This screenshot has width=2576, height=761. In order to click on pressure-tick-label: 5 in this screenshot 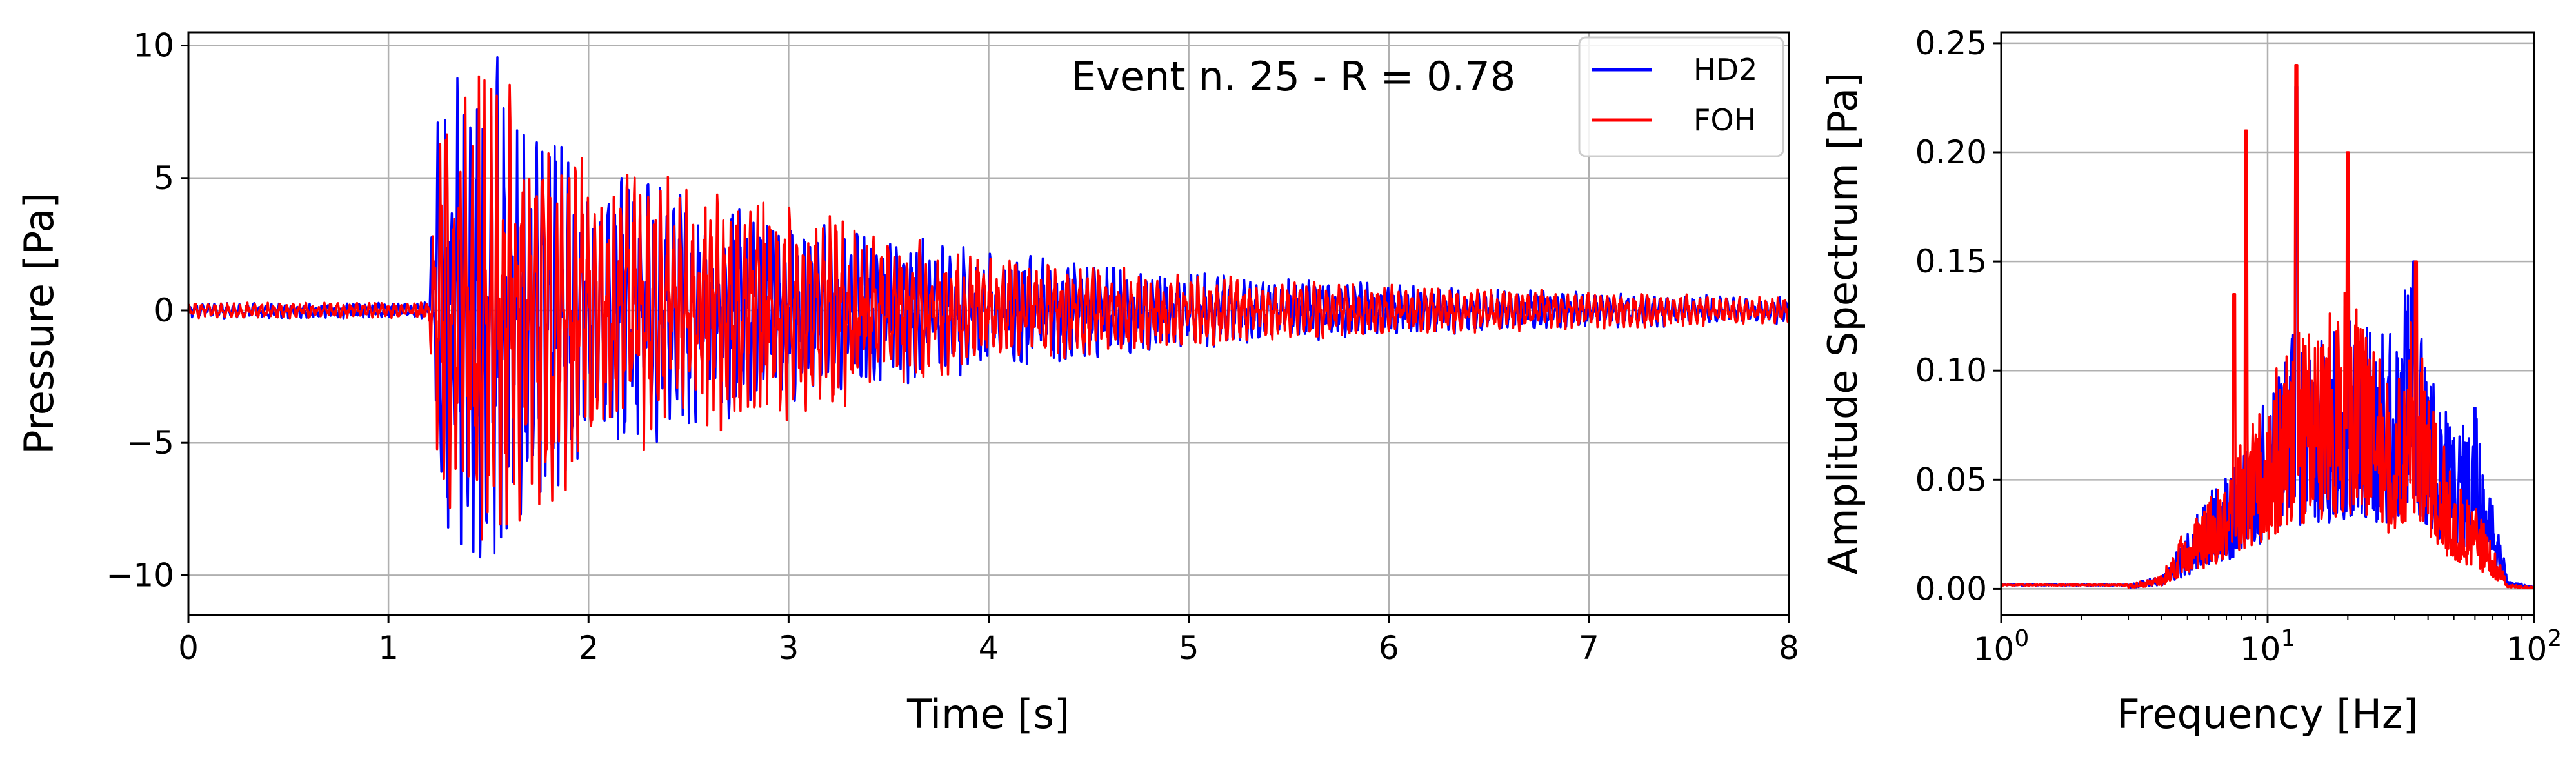, I will do `click(164, 178)`.